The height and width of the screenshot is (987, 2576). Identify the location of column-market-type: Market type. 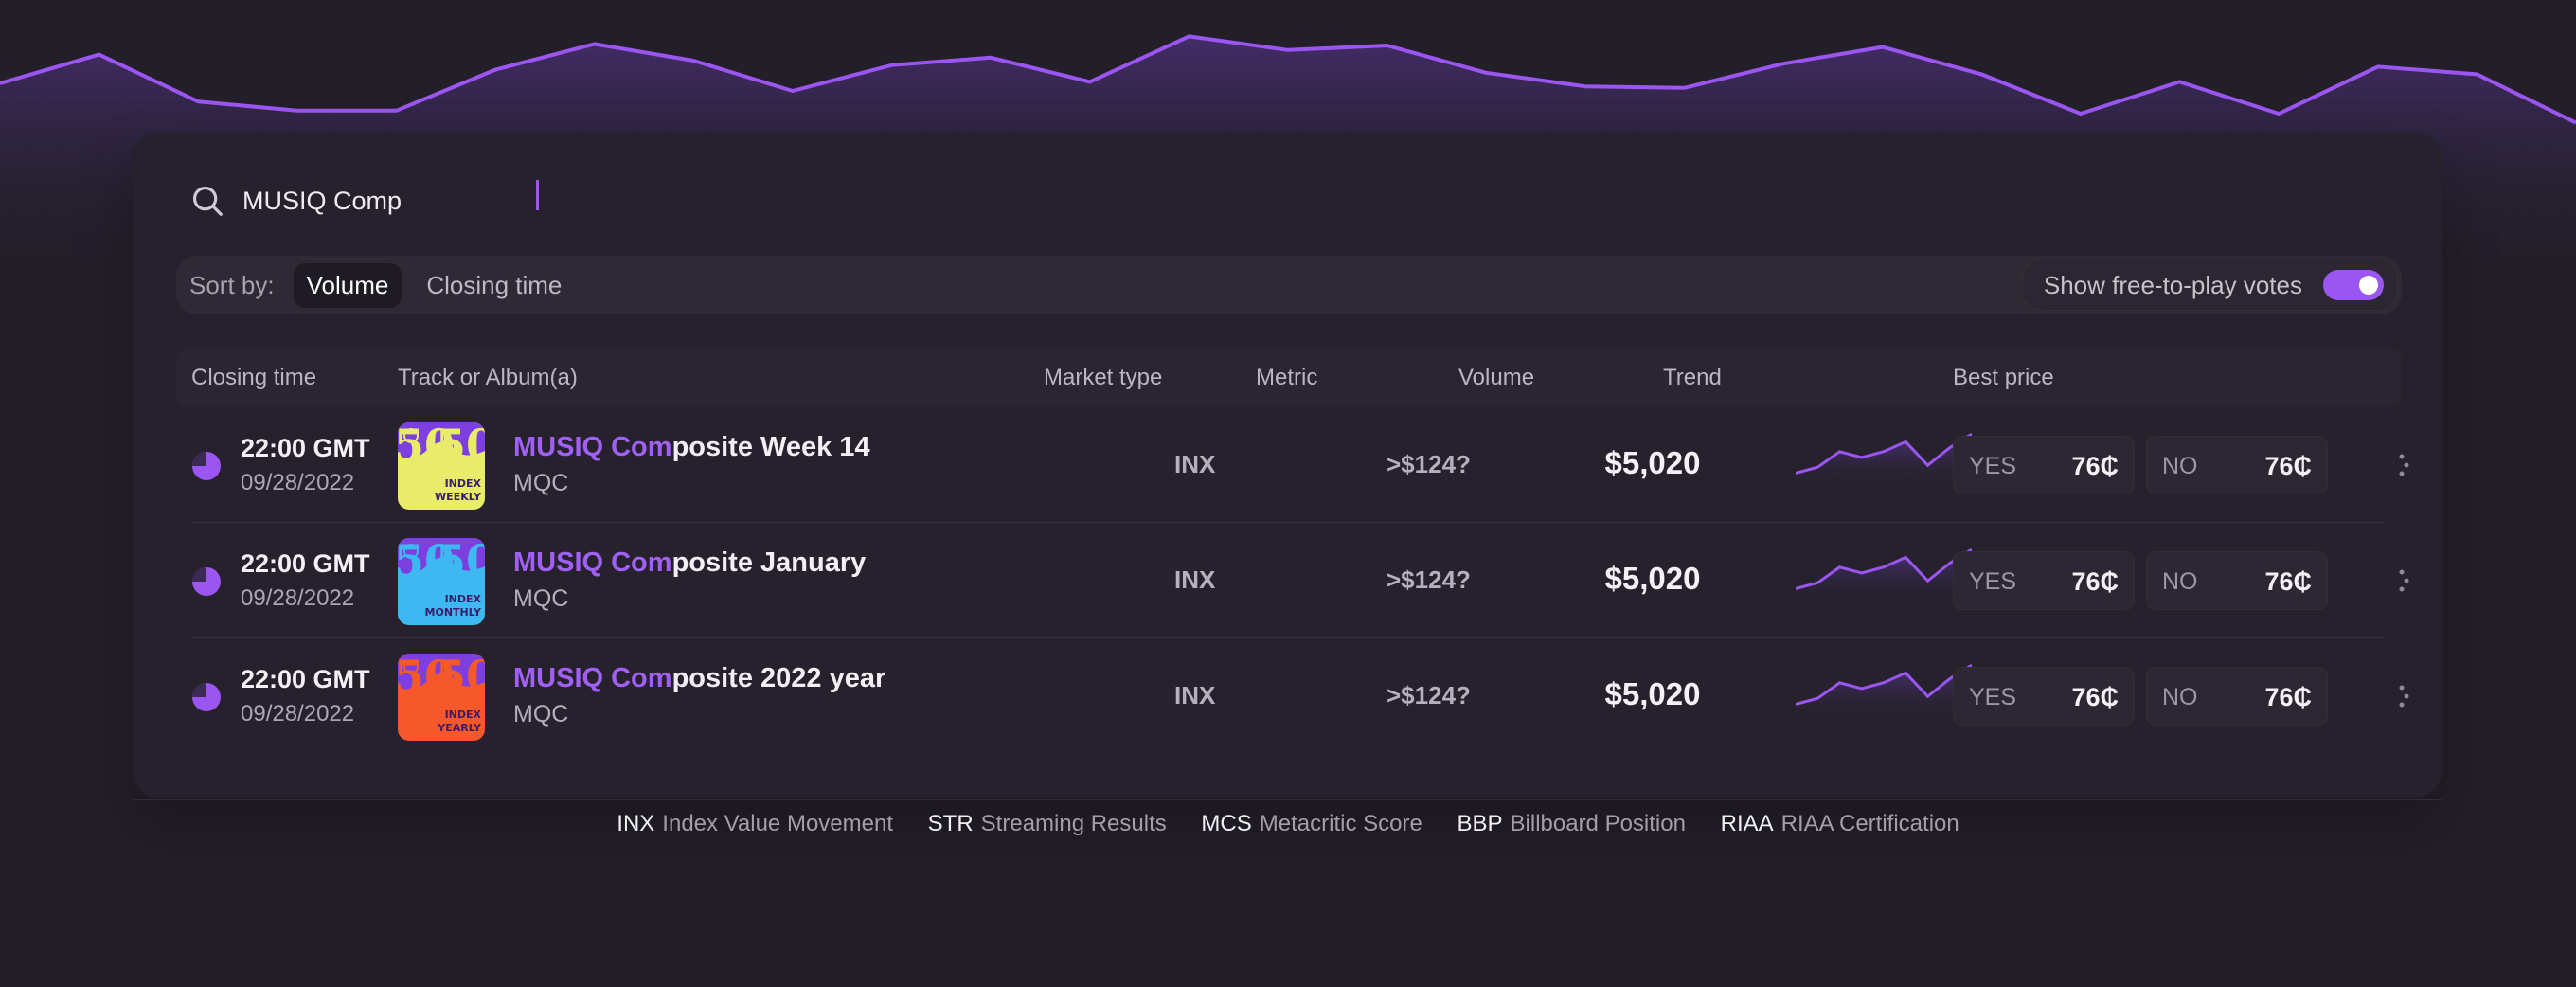
(1103, 377).